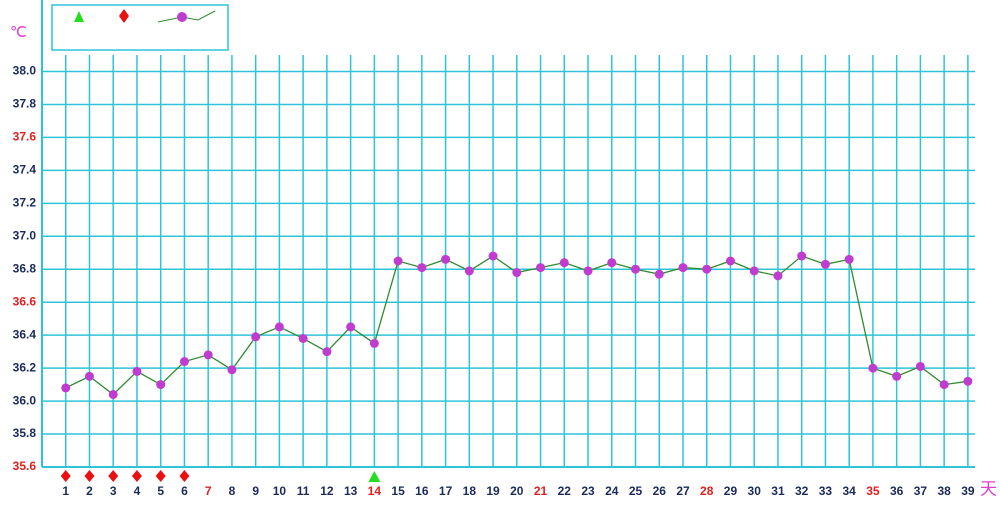  I want to click on y-tick-label: 36.2, so click(25, 367).